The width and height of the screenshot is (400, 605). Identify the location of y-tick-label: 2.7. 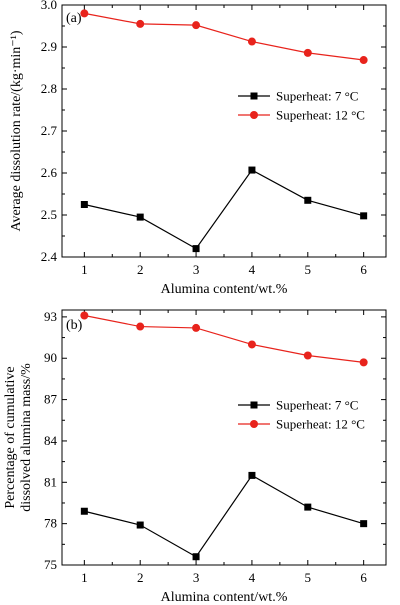
(49, 130).